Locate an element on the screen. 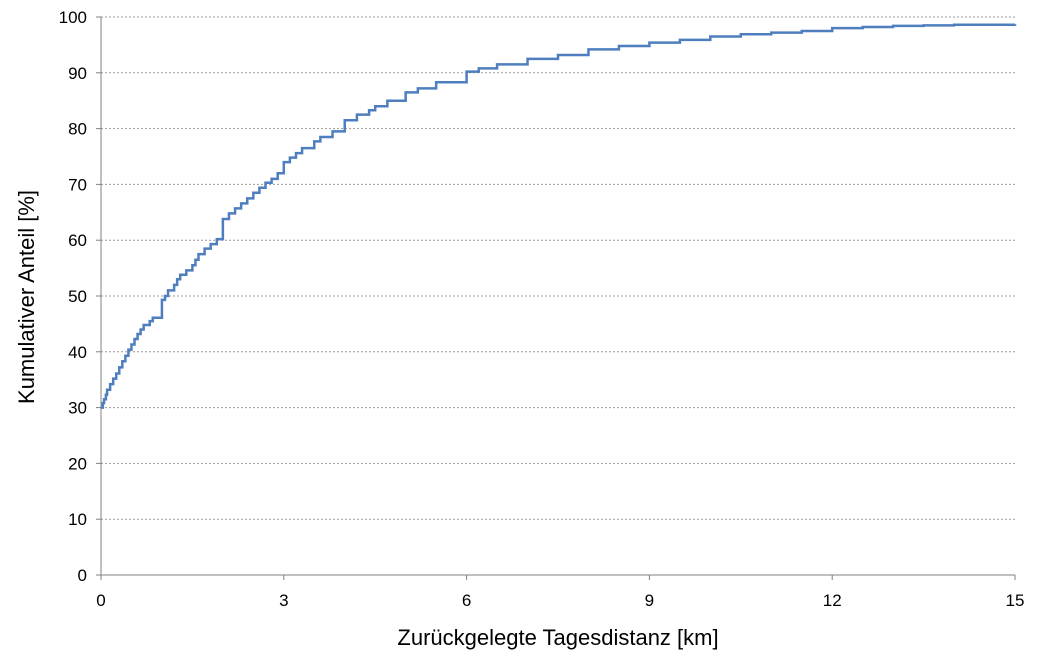 This screenshot has width=1039, height=657. x-axis-title: Zurückgelegte Tagesdistanz [km] is located at coordinates (557, 637).